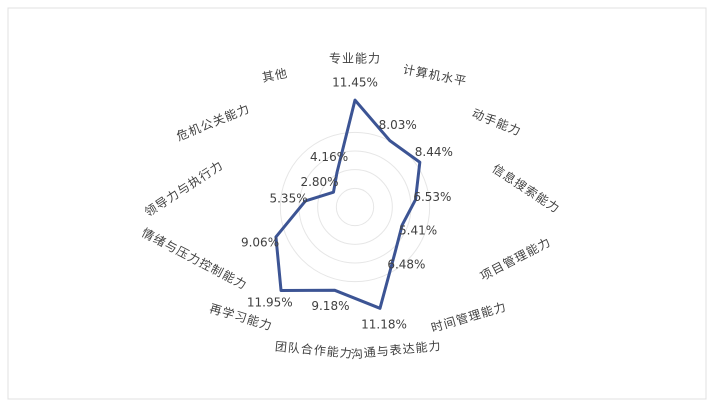 The height and width of the screenshot is (400, 707). I want to click on value-label: 11.18%, so click(384, 324).